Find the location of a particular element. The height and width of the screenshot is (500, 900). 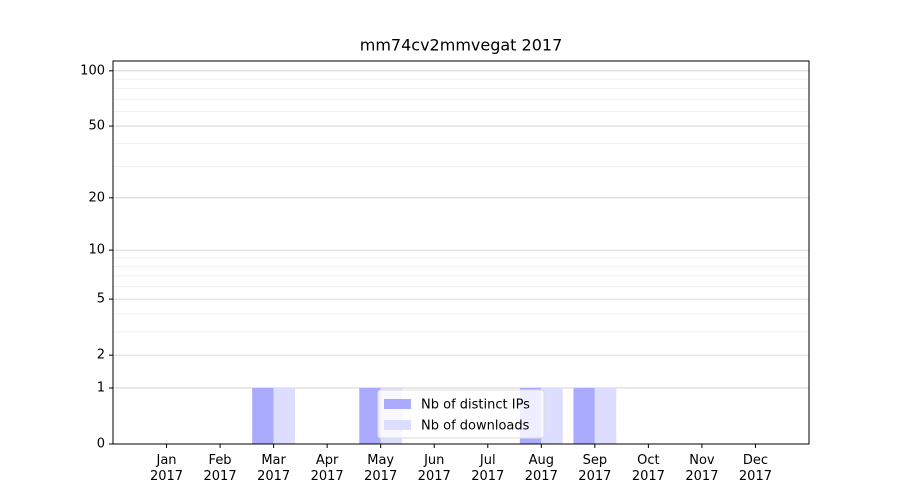

y-tick-label: 10 is located at coordinates (96, 250).